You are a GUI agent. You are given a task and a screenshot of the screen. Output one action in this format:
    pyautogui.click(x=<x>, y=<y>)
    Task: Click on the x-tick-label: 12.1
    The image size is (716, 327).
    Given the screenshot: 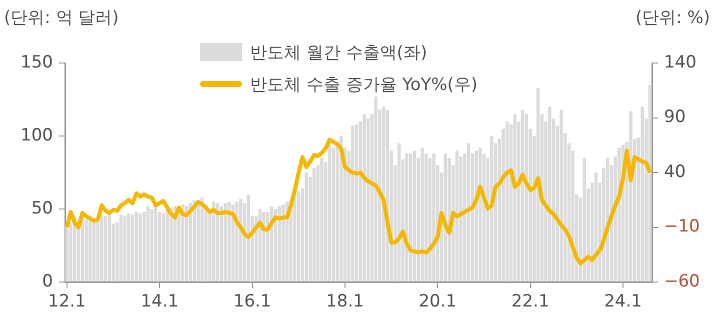 What is the action you would take?
    pyautogui.click(x=67, y=302)
    